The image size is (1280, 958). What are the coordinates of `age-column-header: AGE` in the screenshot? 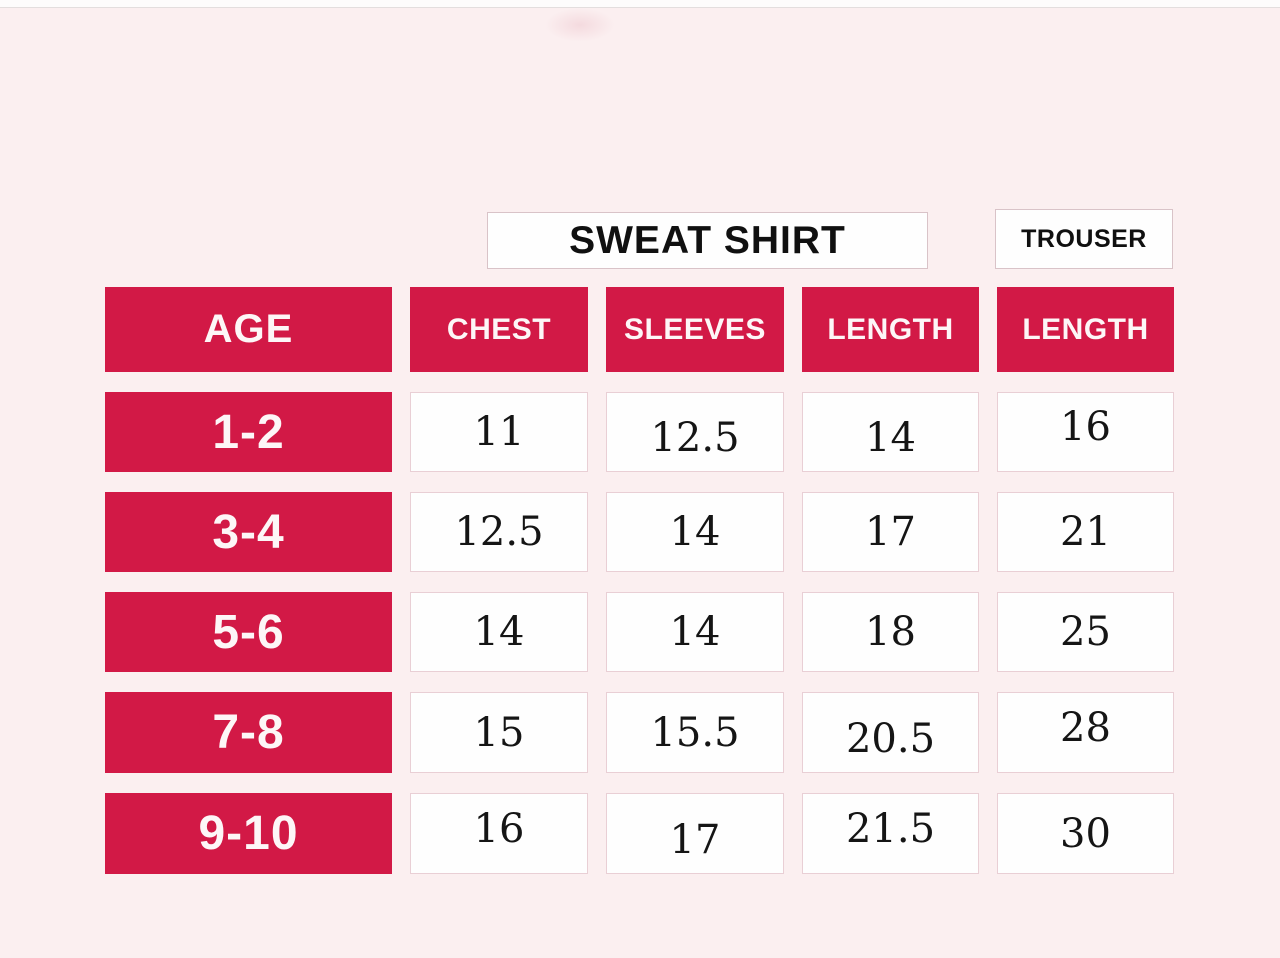 It's located at (248, 329).